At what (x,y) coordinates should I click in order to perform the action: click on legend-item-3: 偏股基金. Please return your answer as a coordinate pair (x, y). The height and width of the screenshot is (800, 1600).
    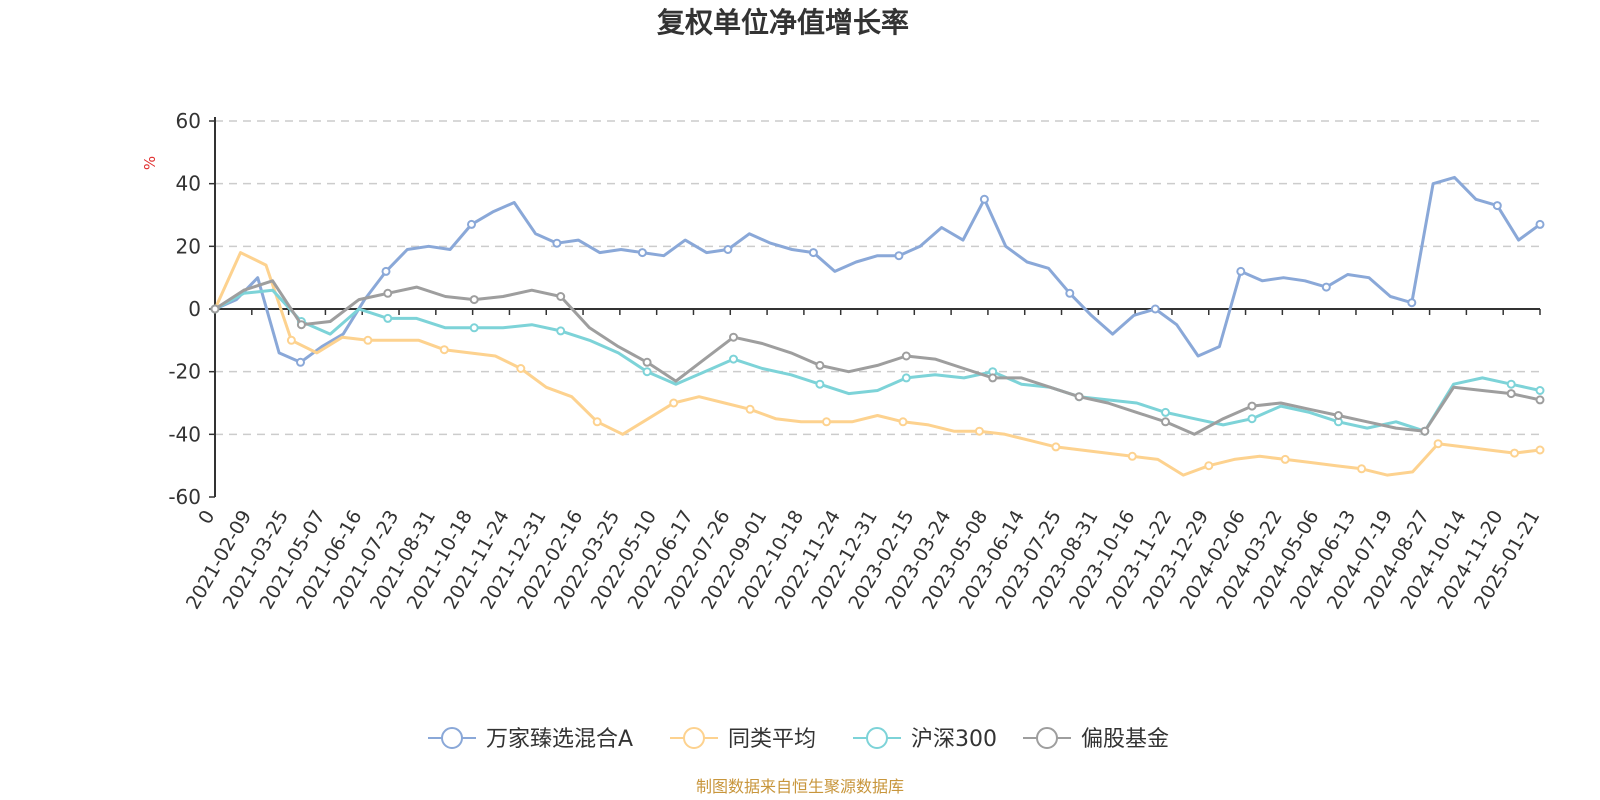
    Looking at the image, I should click on (1096, 739).